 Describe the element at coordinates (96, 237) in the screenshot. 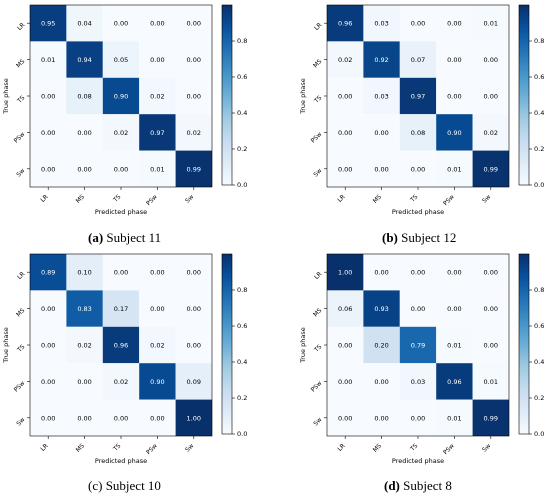

I see `caption-label: (a)` at that location.